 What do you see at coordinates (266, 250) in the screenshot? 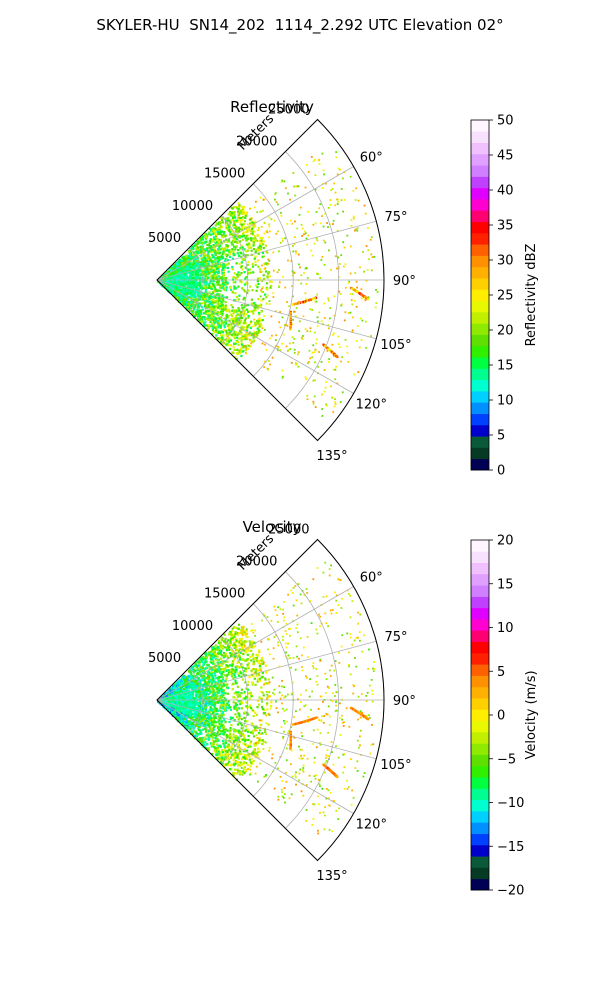
I see `azimuth-spoke` at bounding box center [266, 250].